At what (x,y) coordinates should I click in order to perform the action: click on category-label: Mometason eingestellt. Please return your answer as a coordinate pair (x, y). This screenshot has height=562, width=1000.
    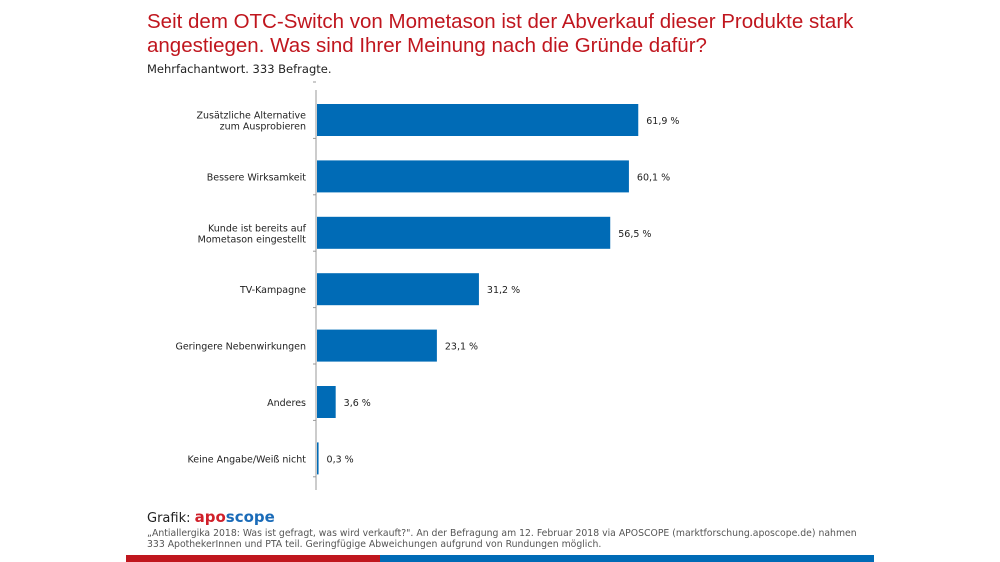
    Looking at the image, I should click on (252, 239).